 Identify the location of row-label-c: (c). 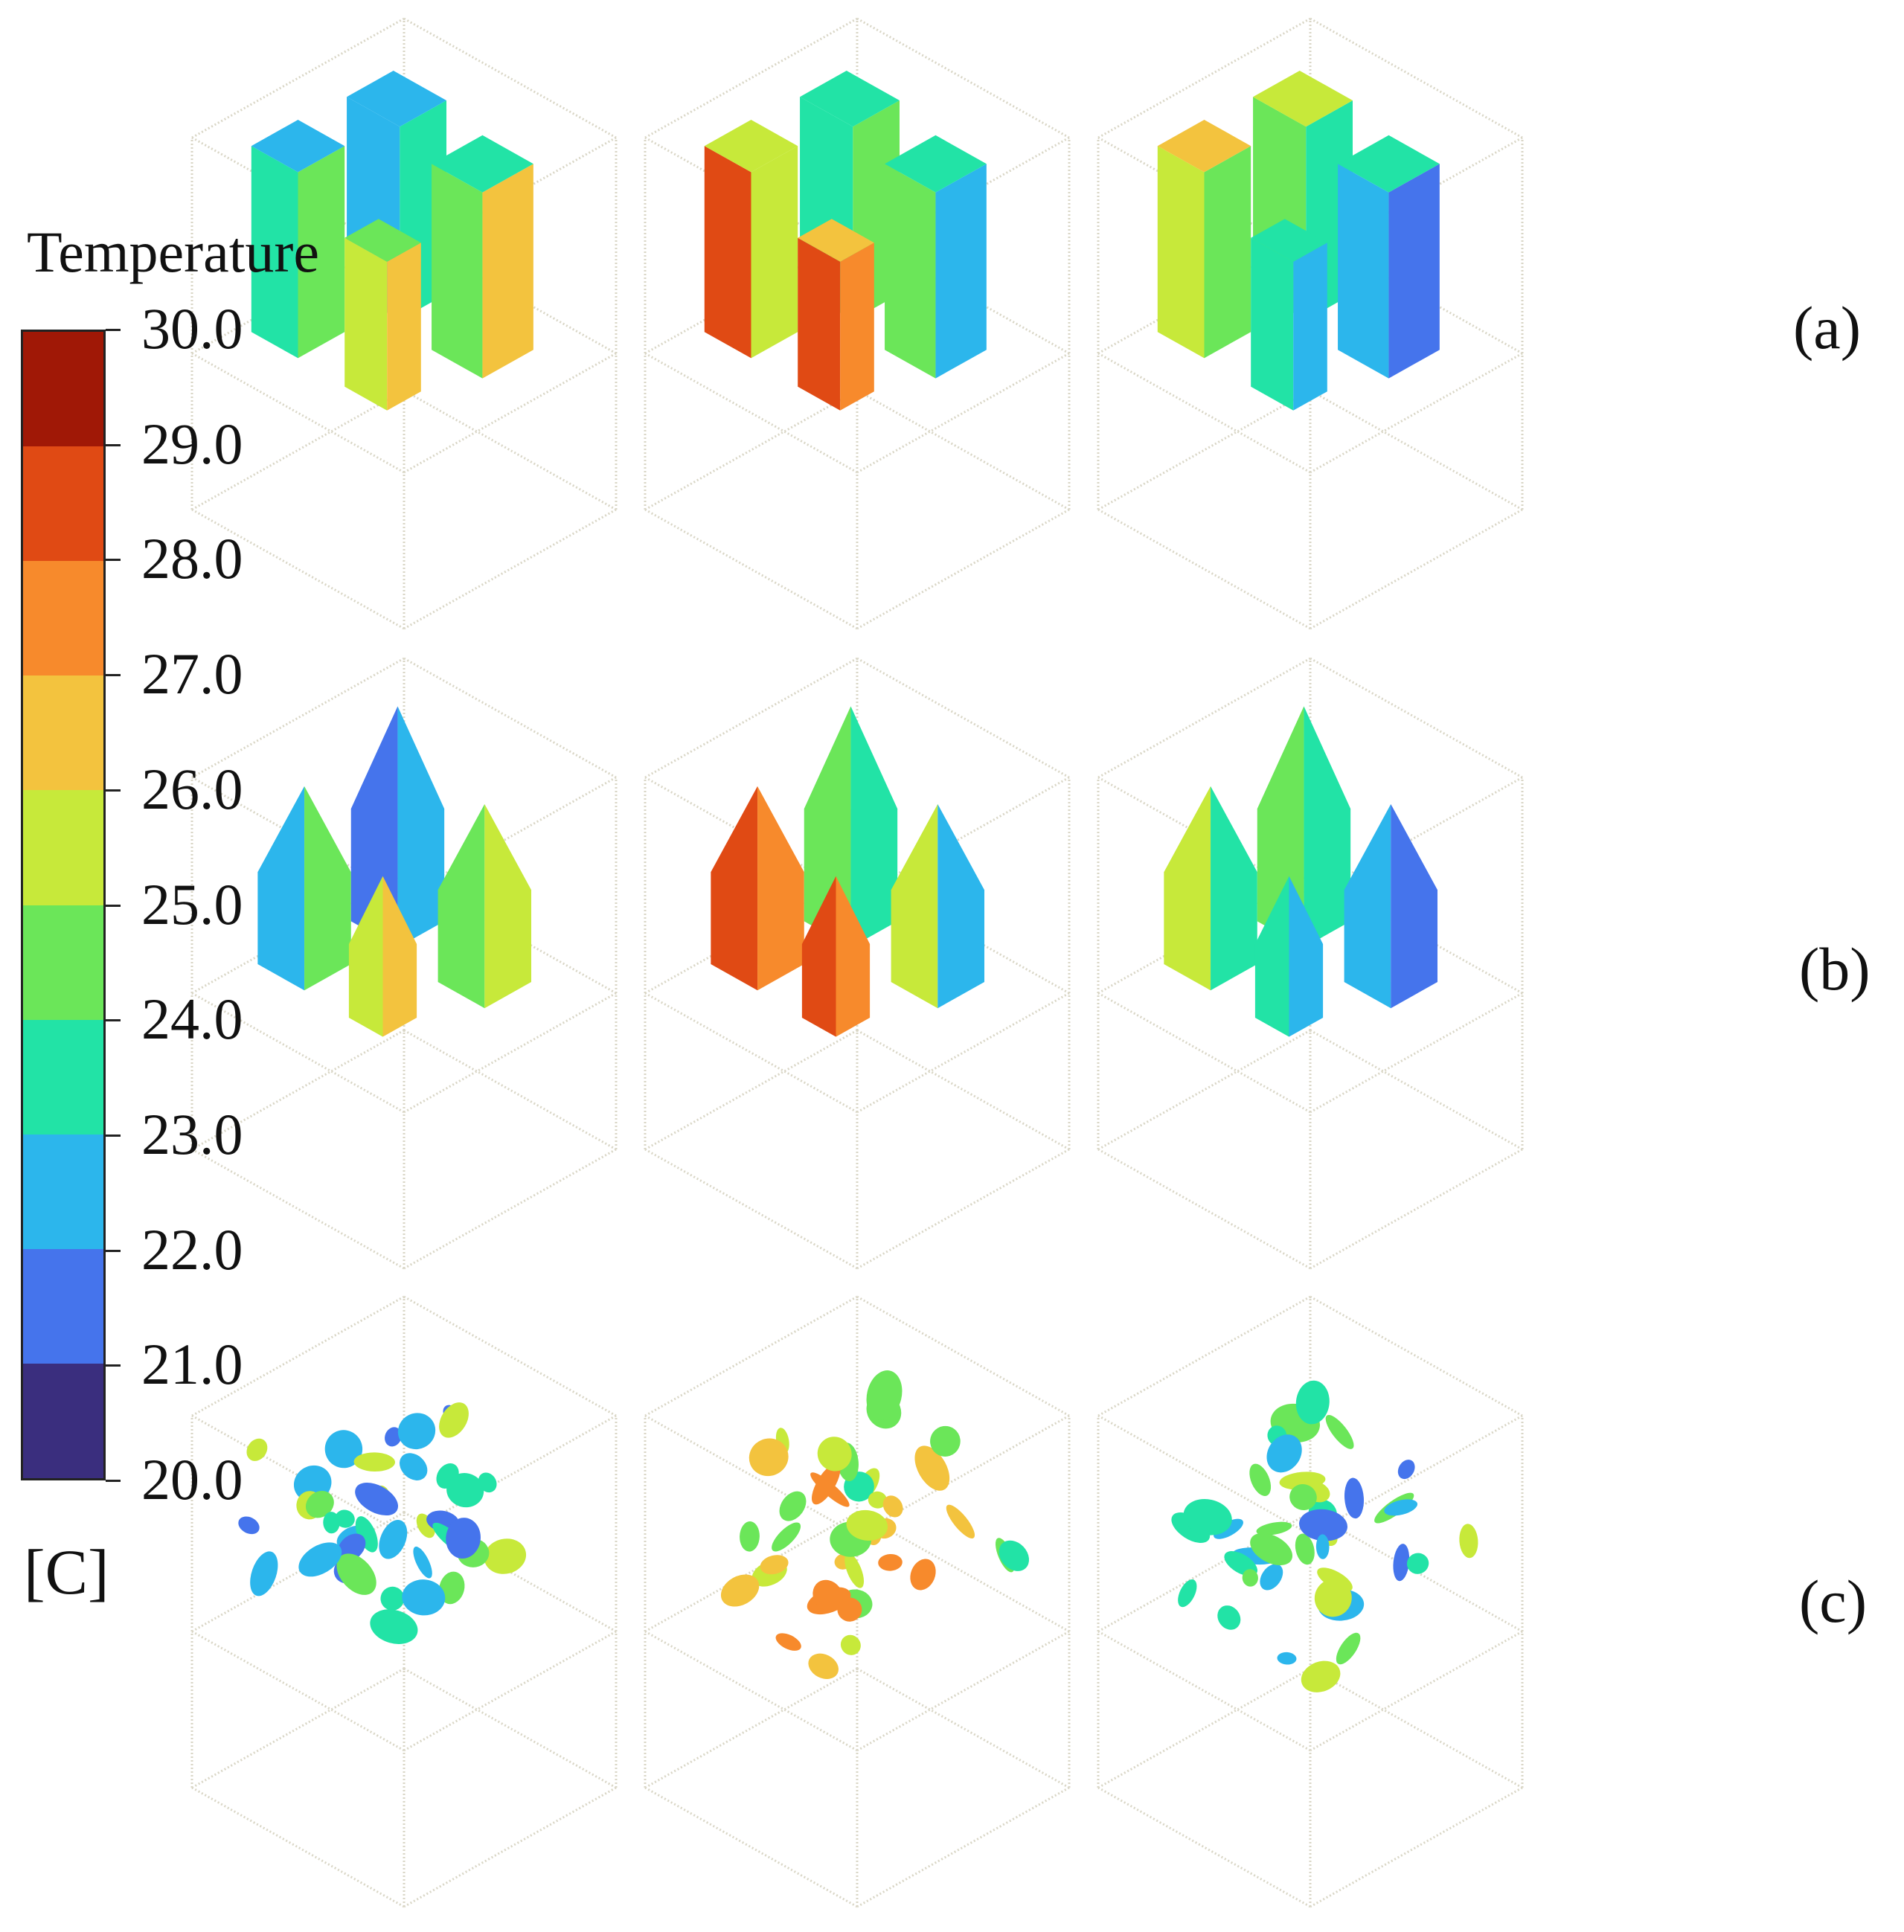
(1834, 1601).